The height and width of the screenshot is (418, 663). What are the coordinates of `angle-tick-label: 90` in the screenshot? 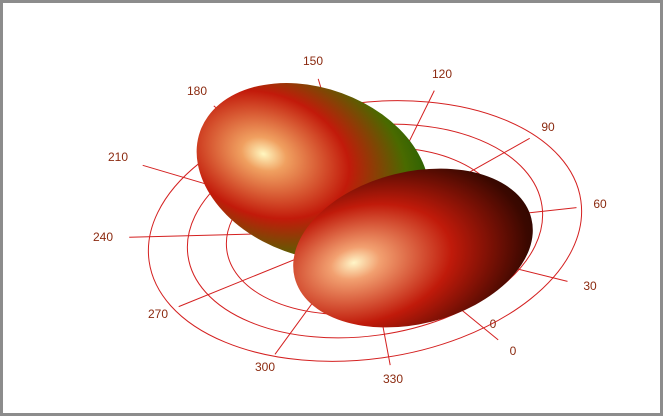 It's located at (548, 127).